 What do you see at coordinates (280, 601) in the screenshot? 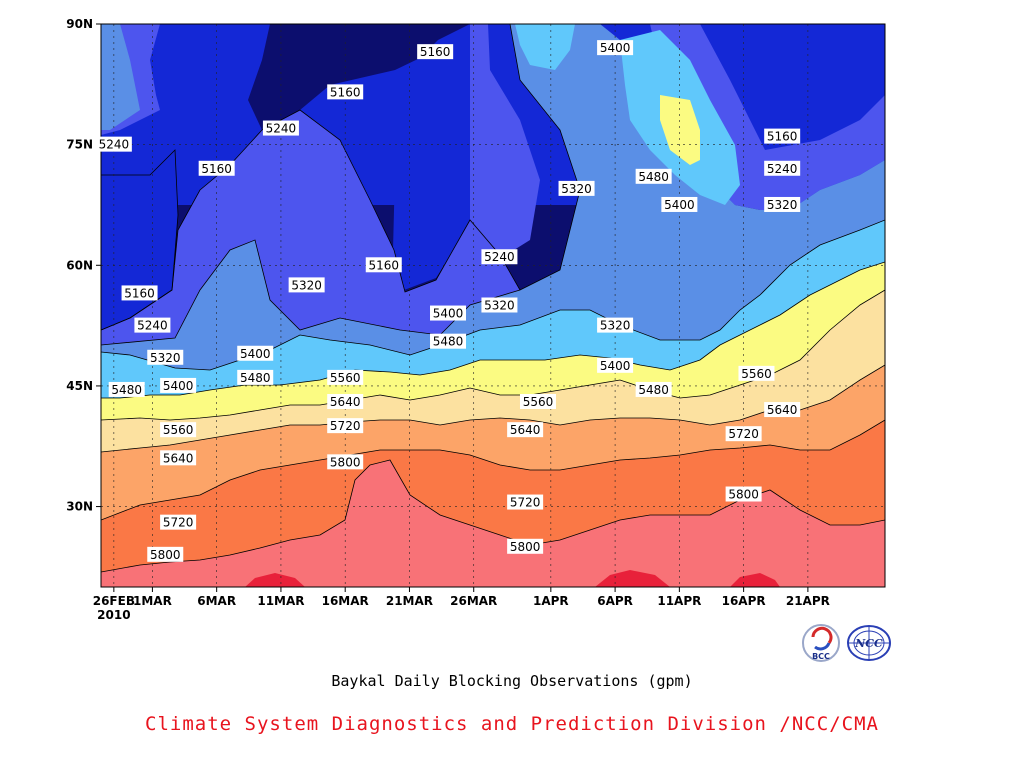
I see `x-tick-label: 11MAR` at bounding box center [280, 601].